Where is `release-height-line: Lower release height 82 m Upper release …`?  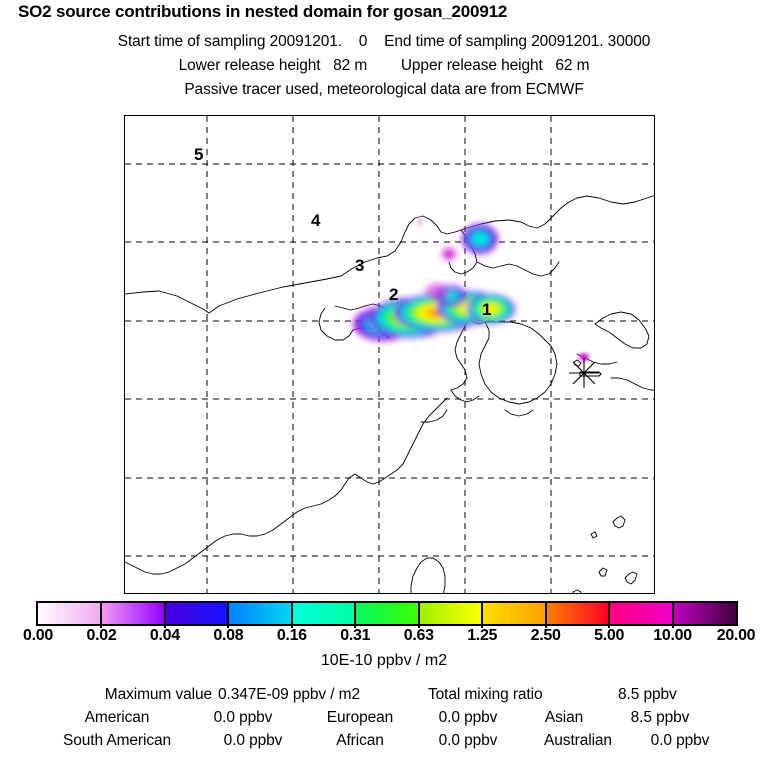
release-height-line: Lower release height 82 m Upper release … is located at coordinates (384, 65).